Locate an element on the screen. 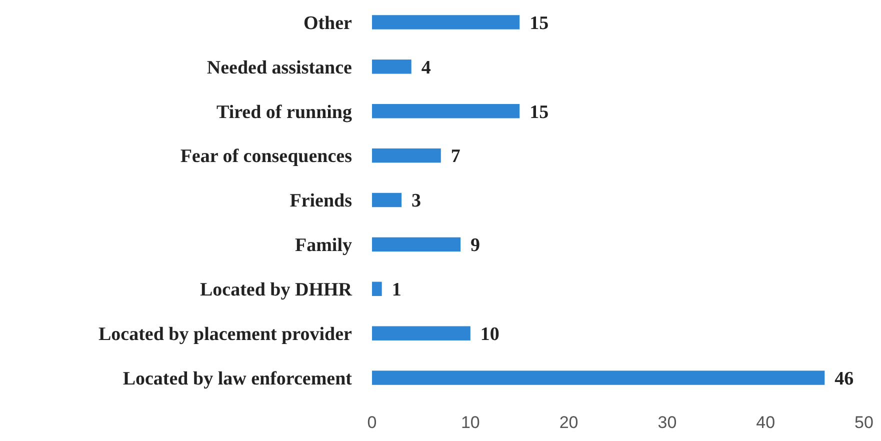  x-tick-label: 10 is located at coordinates (470, 422).